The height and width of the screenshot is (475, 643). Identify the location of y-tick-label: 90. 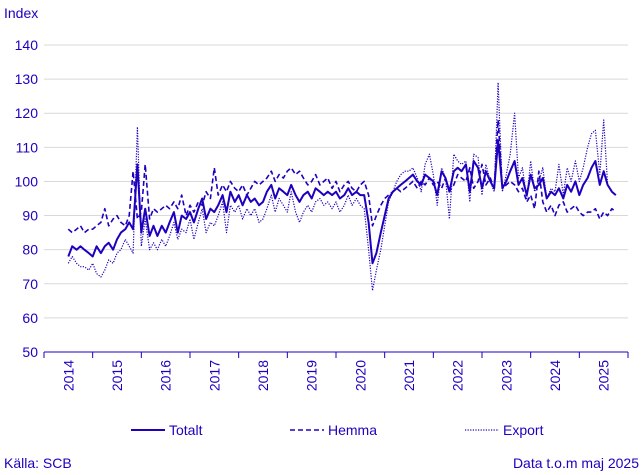
(30, 216).